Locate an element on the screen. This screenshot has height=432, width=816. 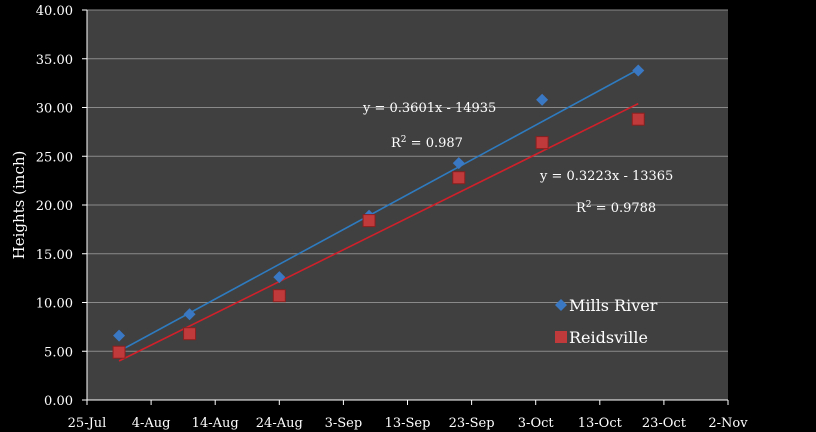
legend-marker-diamond-icon is located at coordinates (561, 305).